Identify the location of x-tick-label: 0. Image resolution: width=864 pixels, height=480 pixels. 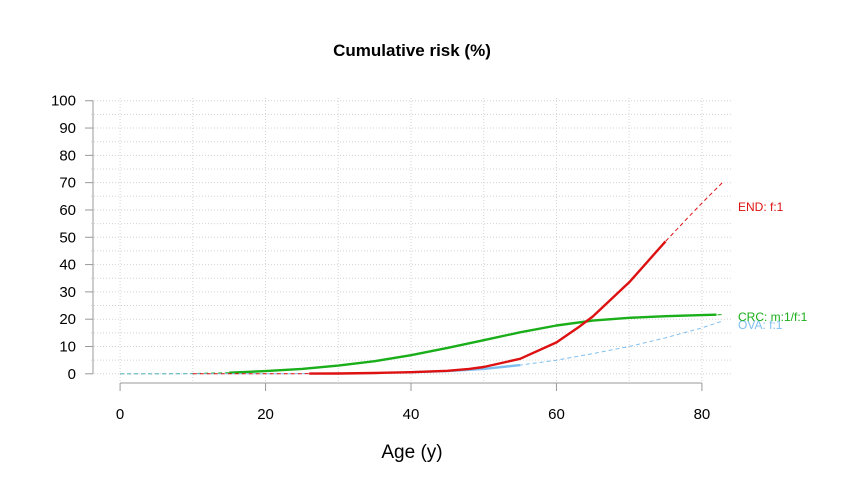
(120, 414).